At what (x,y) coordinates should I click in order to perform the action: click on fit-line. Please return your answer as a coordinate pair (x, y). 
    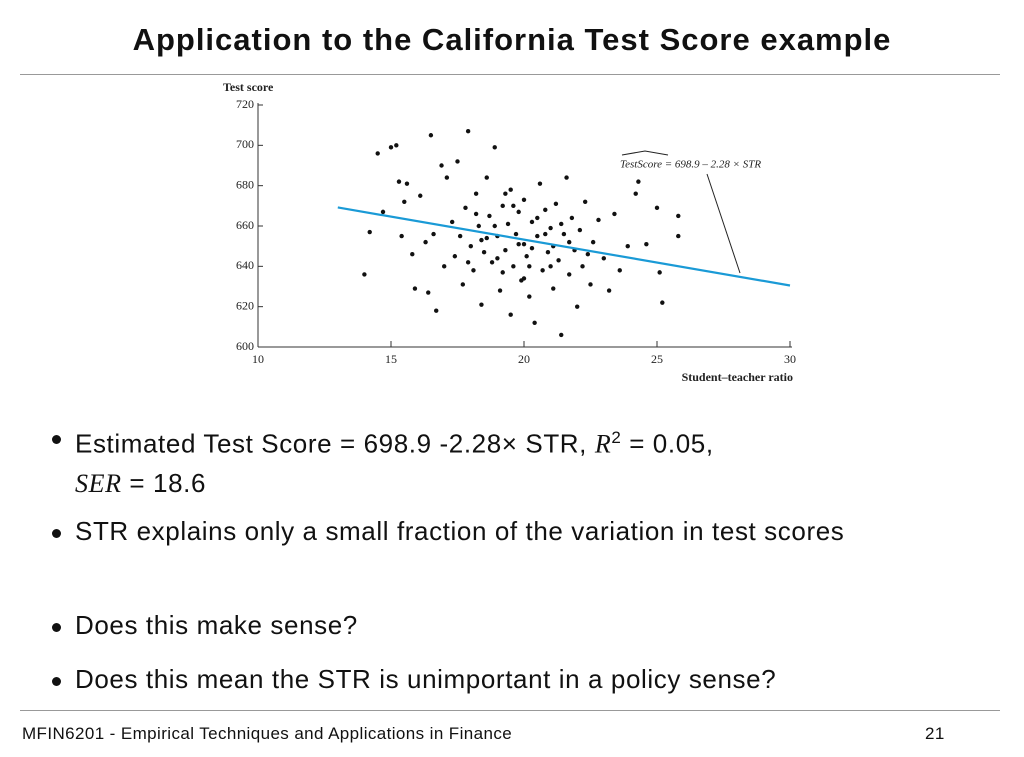
    Looking at the image, I should click on (564, 246).